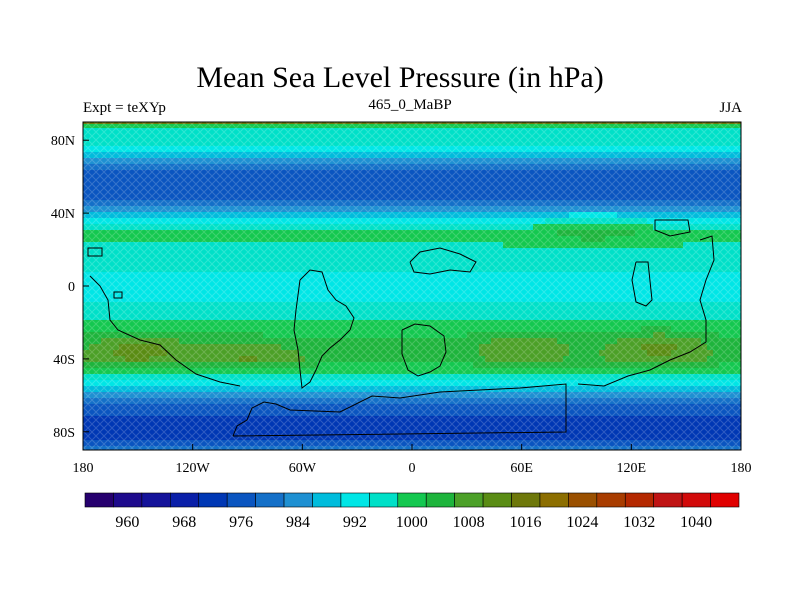  I want to click on age-label: 465_0_MaBP, so click(410, 105).